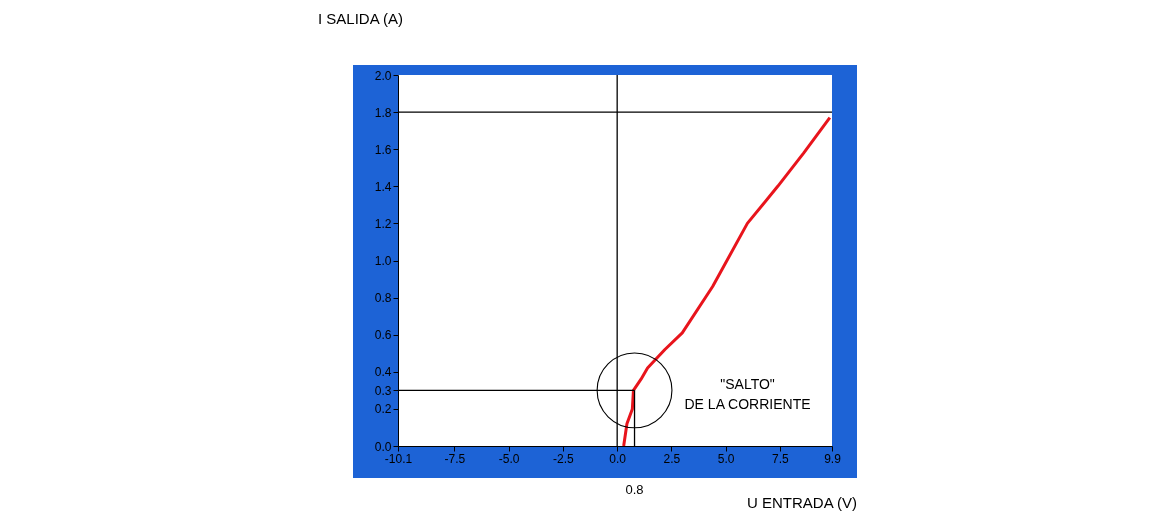 Image resolution: width=1167 pixels, height=521 pixels. Describe the element at coordinates (383, 298) in the screenshot. I see `y-tick-label: 0.8` at that location.